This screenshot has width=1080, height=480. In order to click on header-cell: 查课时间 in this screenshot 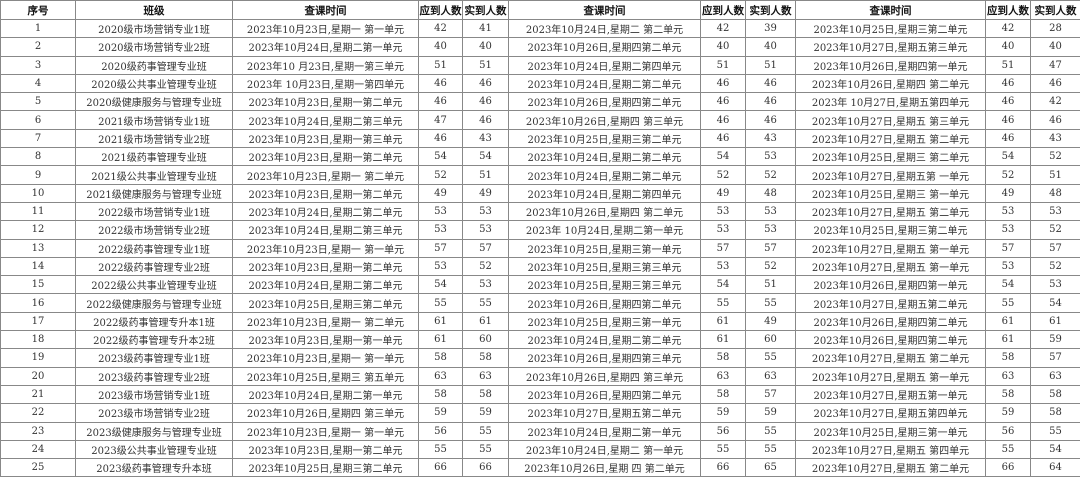, I will do `click(325, 10)`.